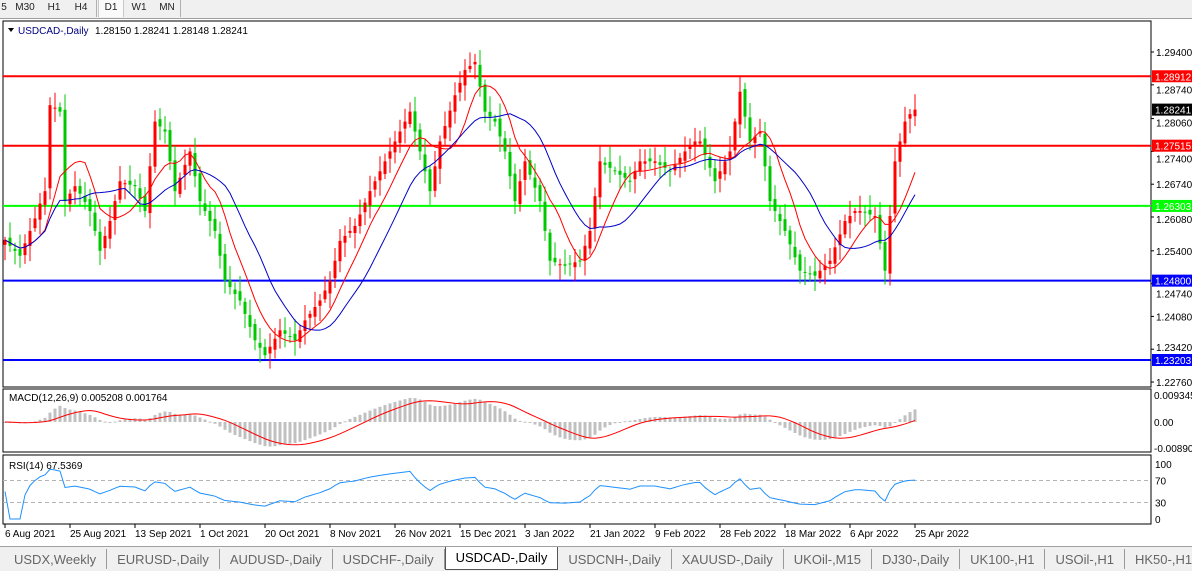  I want to click on tab-audusd-daily: AUDUSD-,Daily, so click(276, 559).